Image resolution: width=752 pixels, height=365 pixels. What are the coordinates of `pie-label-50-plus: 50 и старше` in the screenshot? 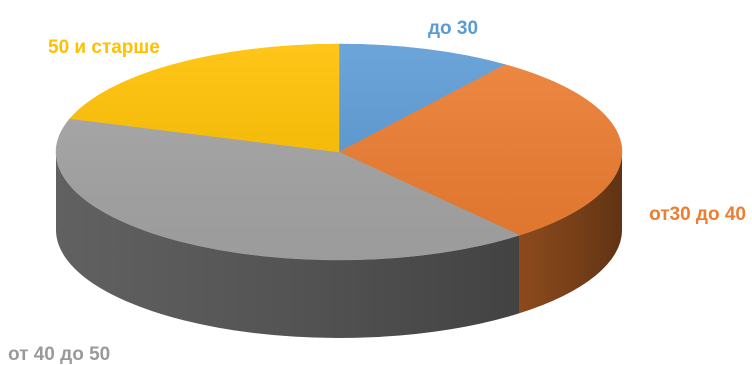 It's located at (104, 47).